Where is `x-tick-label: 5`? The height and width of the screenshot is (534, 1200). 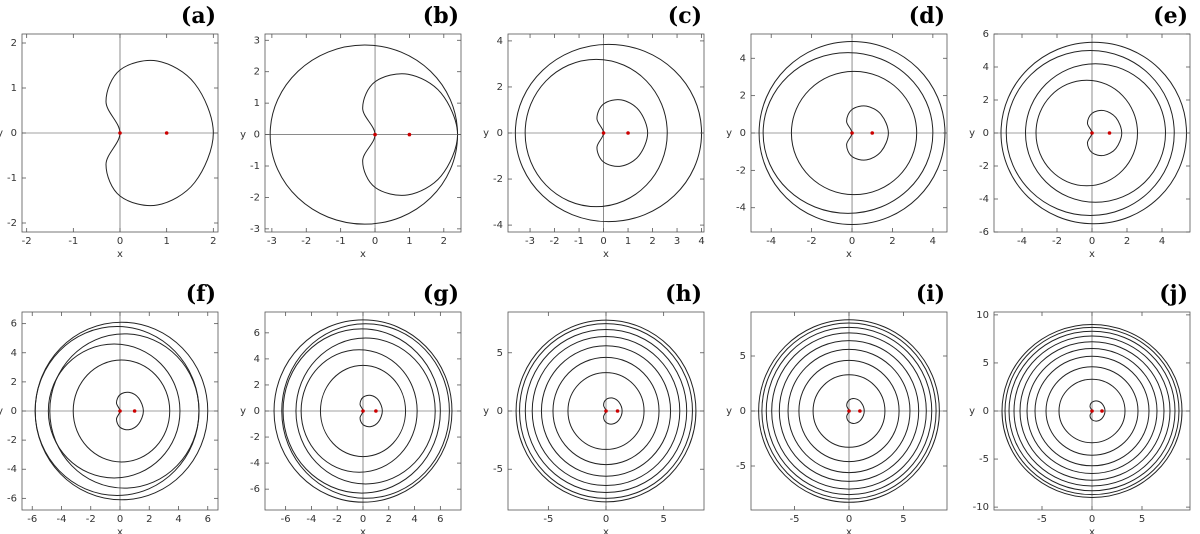
x-tick-label: 5 is located at coordinates (663, 519).